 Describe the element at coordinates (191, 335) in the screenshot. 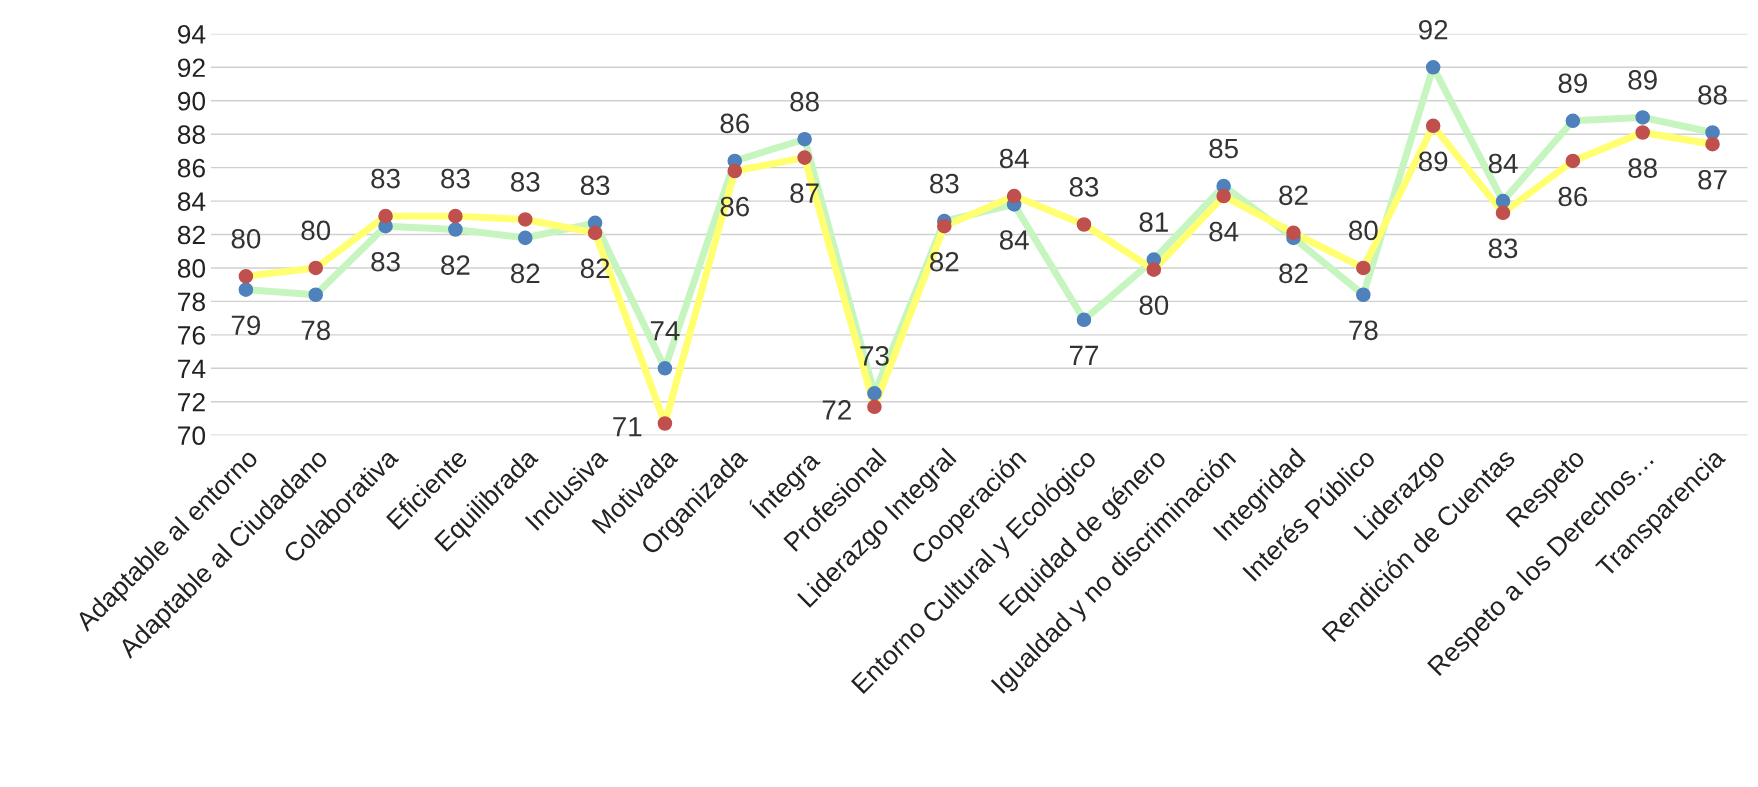

I see `y-tick-label: 76` at that location.